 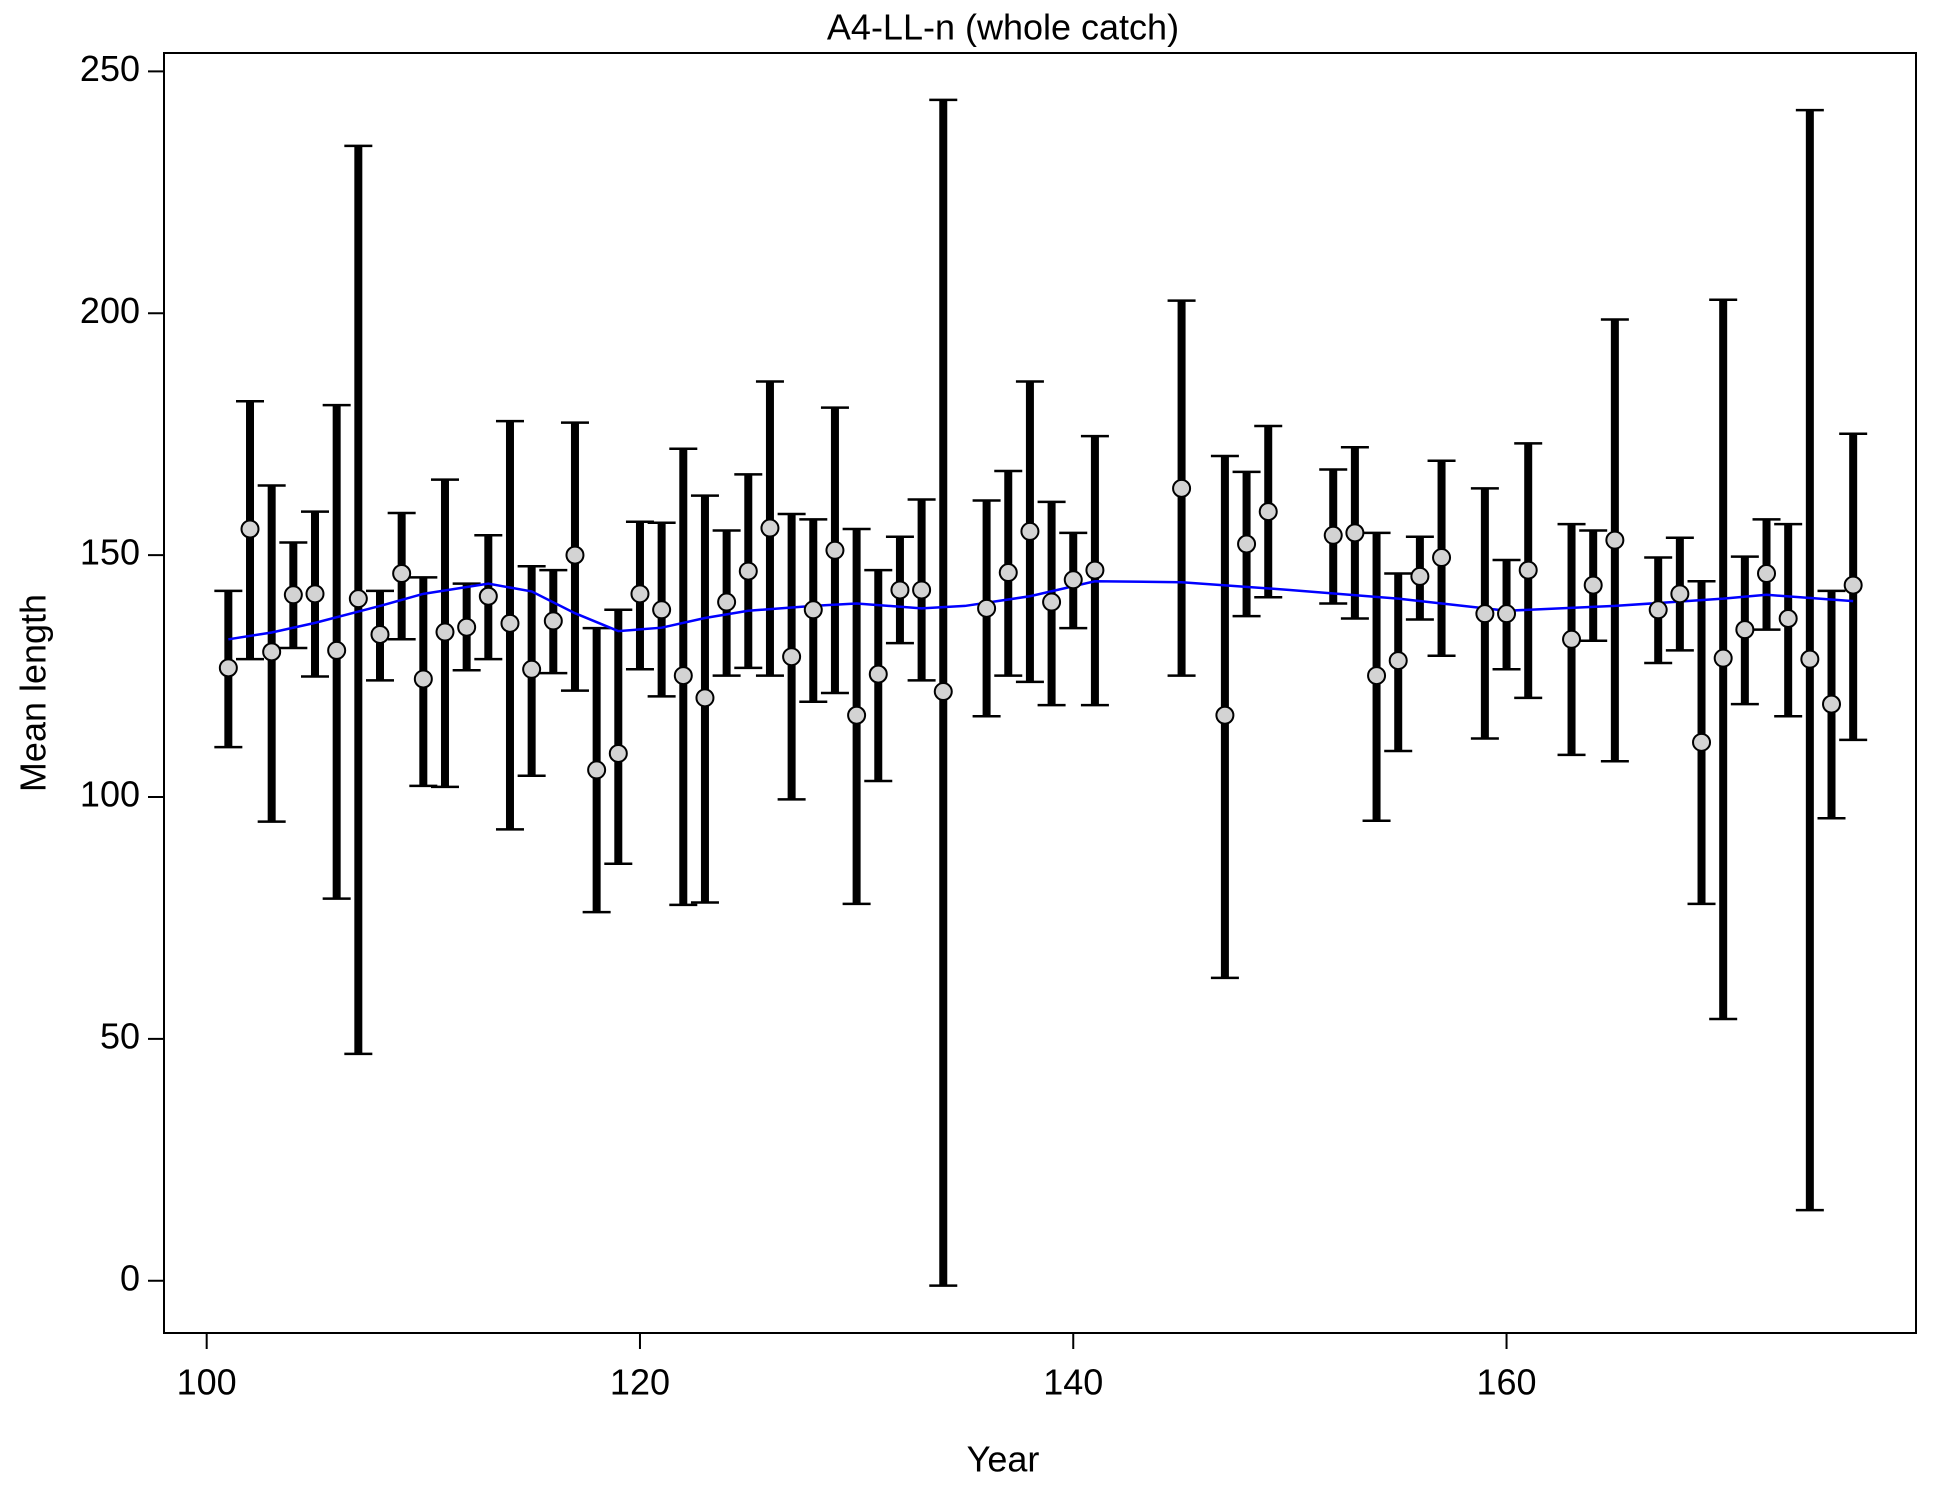 What do you see at coordinates (110, 68) in the screenshot?
I see `y-tick-label: 250` at bounding box center [110, 68].